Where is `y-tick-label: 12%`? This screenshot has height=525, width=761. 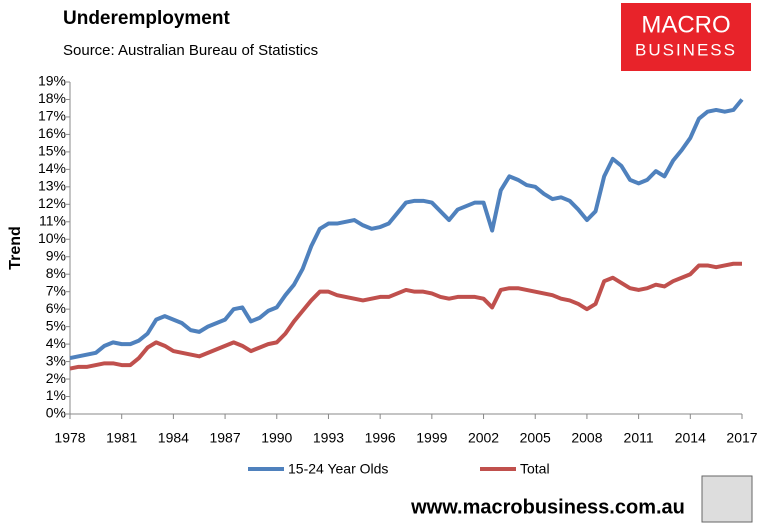 y-tick-label: 12% is located at coordinates (52, 203).